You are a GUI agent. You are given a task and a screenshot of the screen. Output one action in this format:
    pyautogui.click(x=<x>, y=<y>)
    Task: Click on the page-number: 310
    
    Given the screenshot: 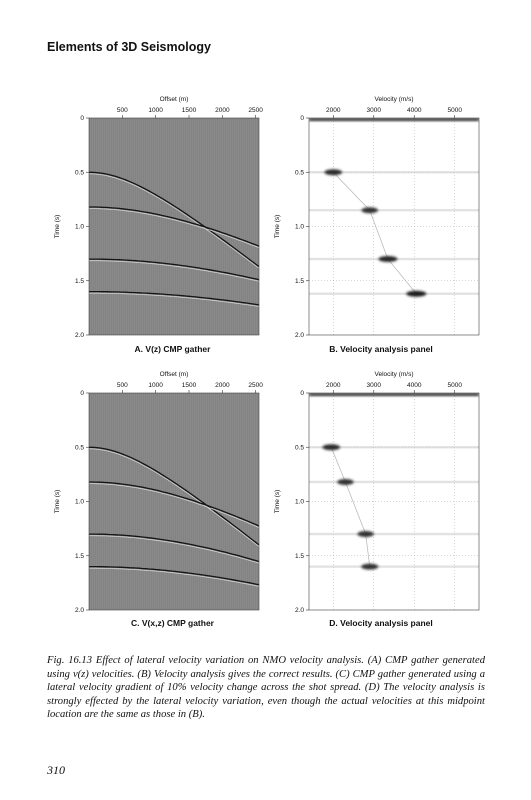 What is the action you would take?
    pyautogui.click(x=56, y=770)
    